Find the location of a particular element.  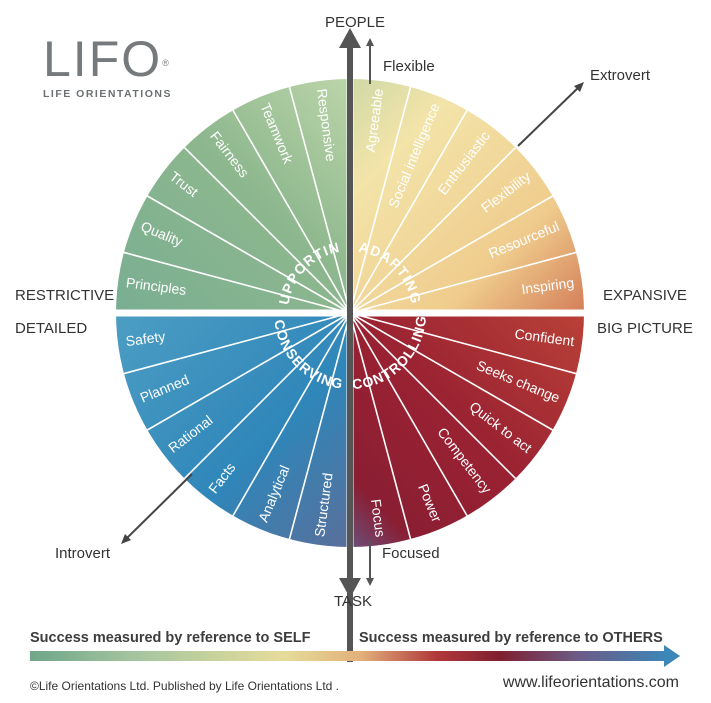

website-url: www.lifeorientations.com is located at coordinates (590, 682).